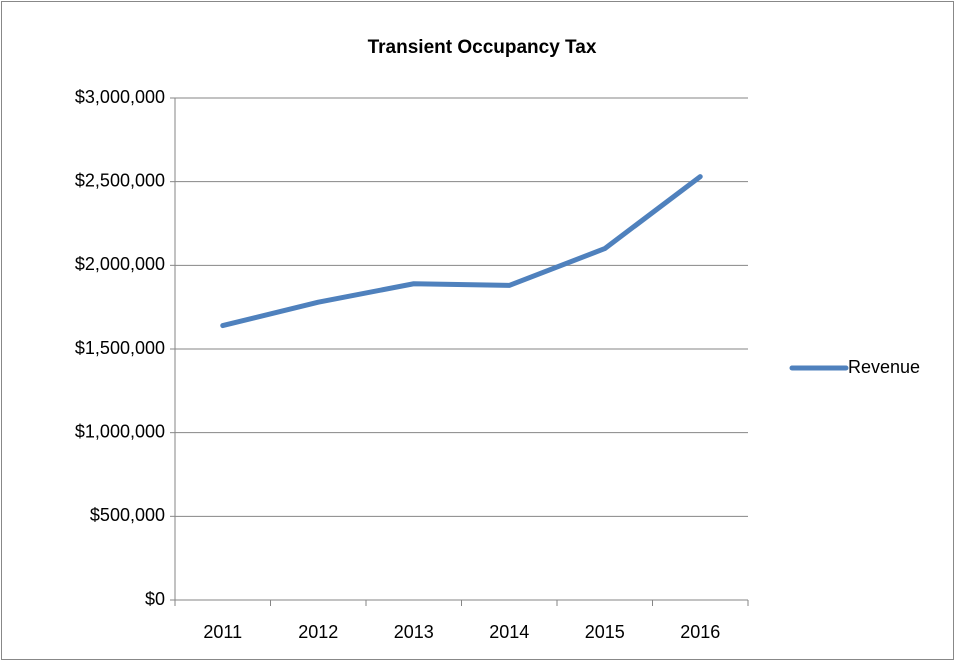  What do you see at coordinates (605, 632) in the screenshot?
I see `x-tick-label: 2015` at bounding box center [605, 632].